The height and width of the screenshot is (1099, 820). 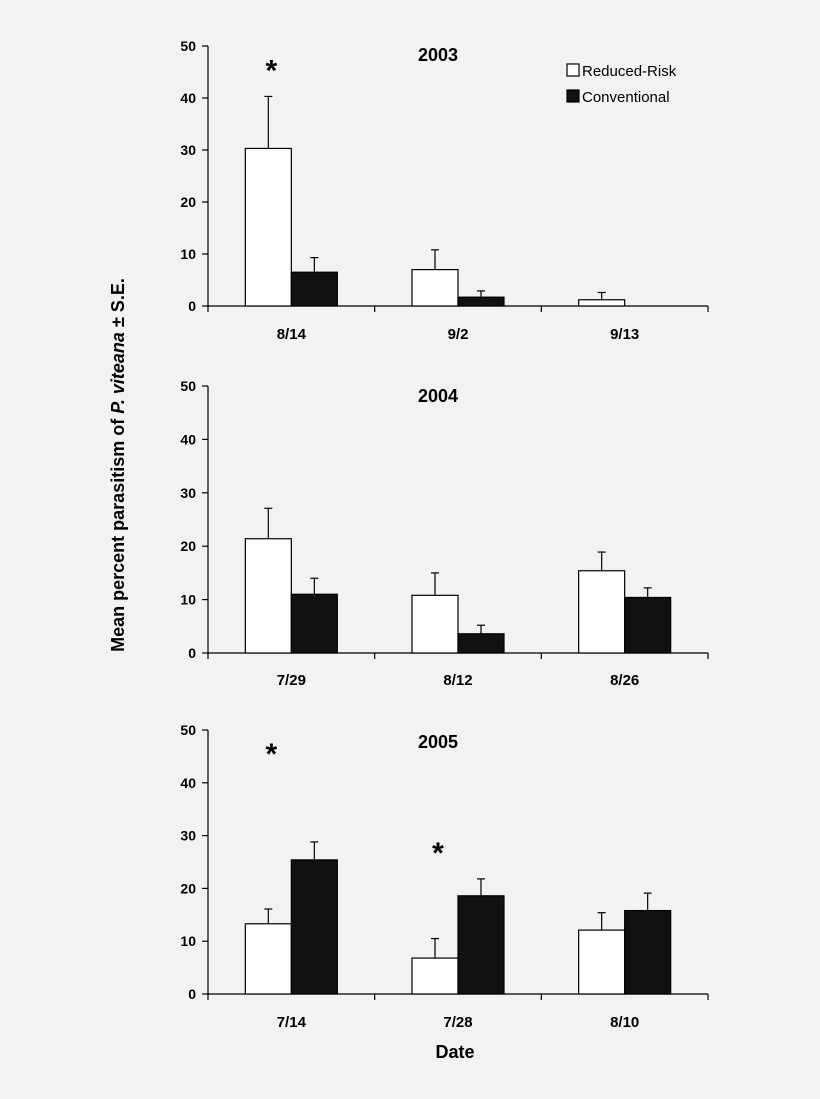 I want to click on x-tick-label: 9/13, so click(x=624, y=334).